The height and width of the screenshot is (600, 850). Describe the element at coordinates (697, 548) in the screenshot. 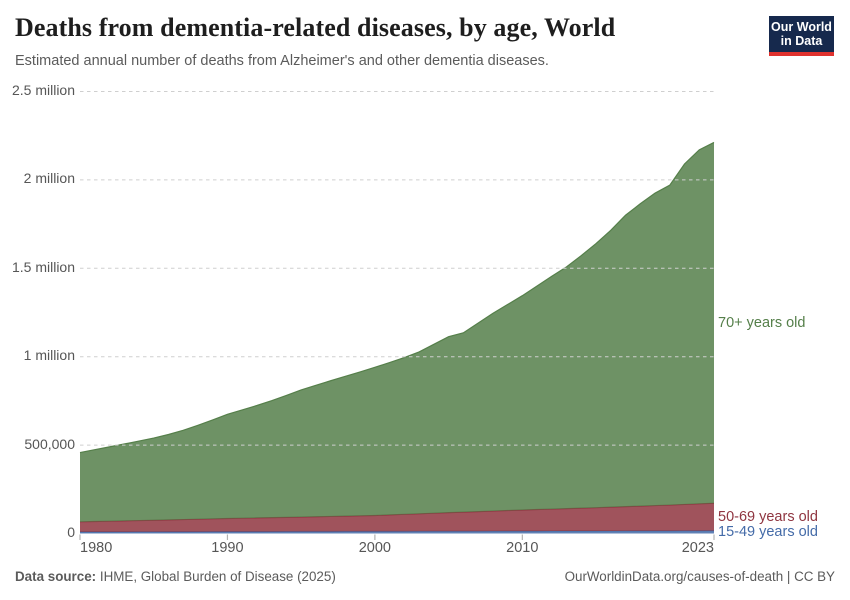

I see `x-axis-label-2023: 2023` at that location.